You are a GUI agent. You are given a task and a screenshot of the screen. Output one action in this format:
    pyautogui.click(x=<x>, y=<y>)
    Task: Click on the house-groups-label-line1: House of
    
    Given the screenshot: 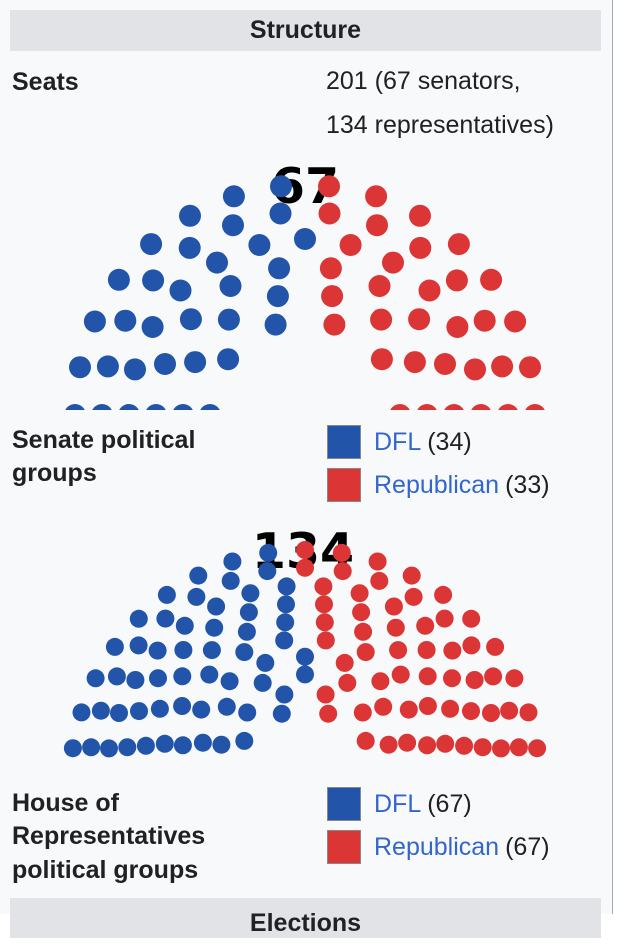 What is the action you would take?
    pyautogui.click(x=65, y=803)
    